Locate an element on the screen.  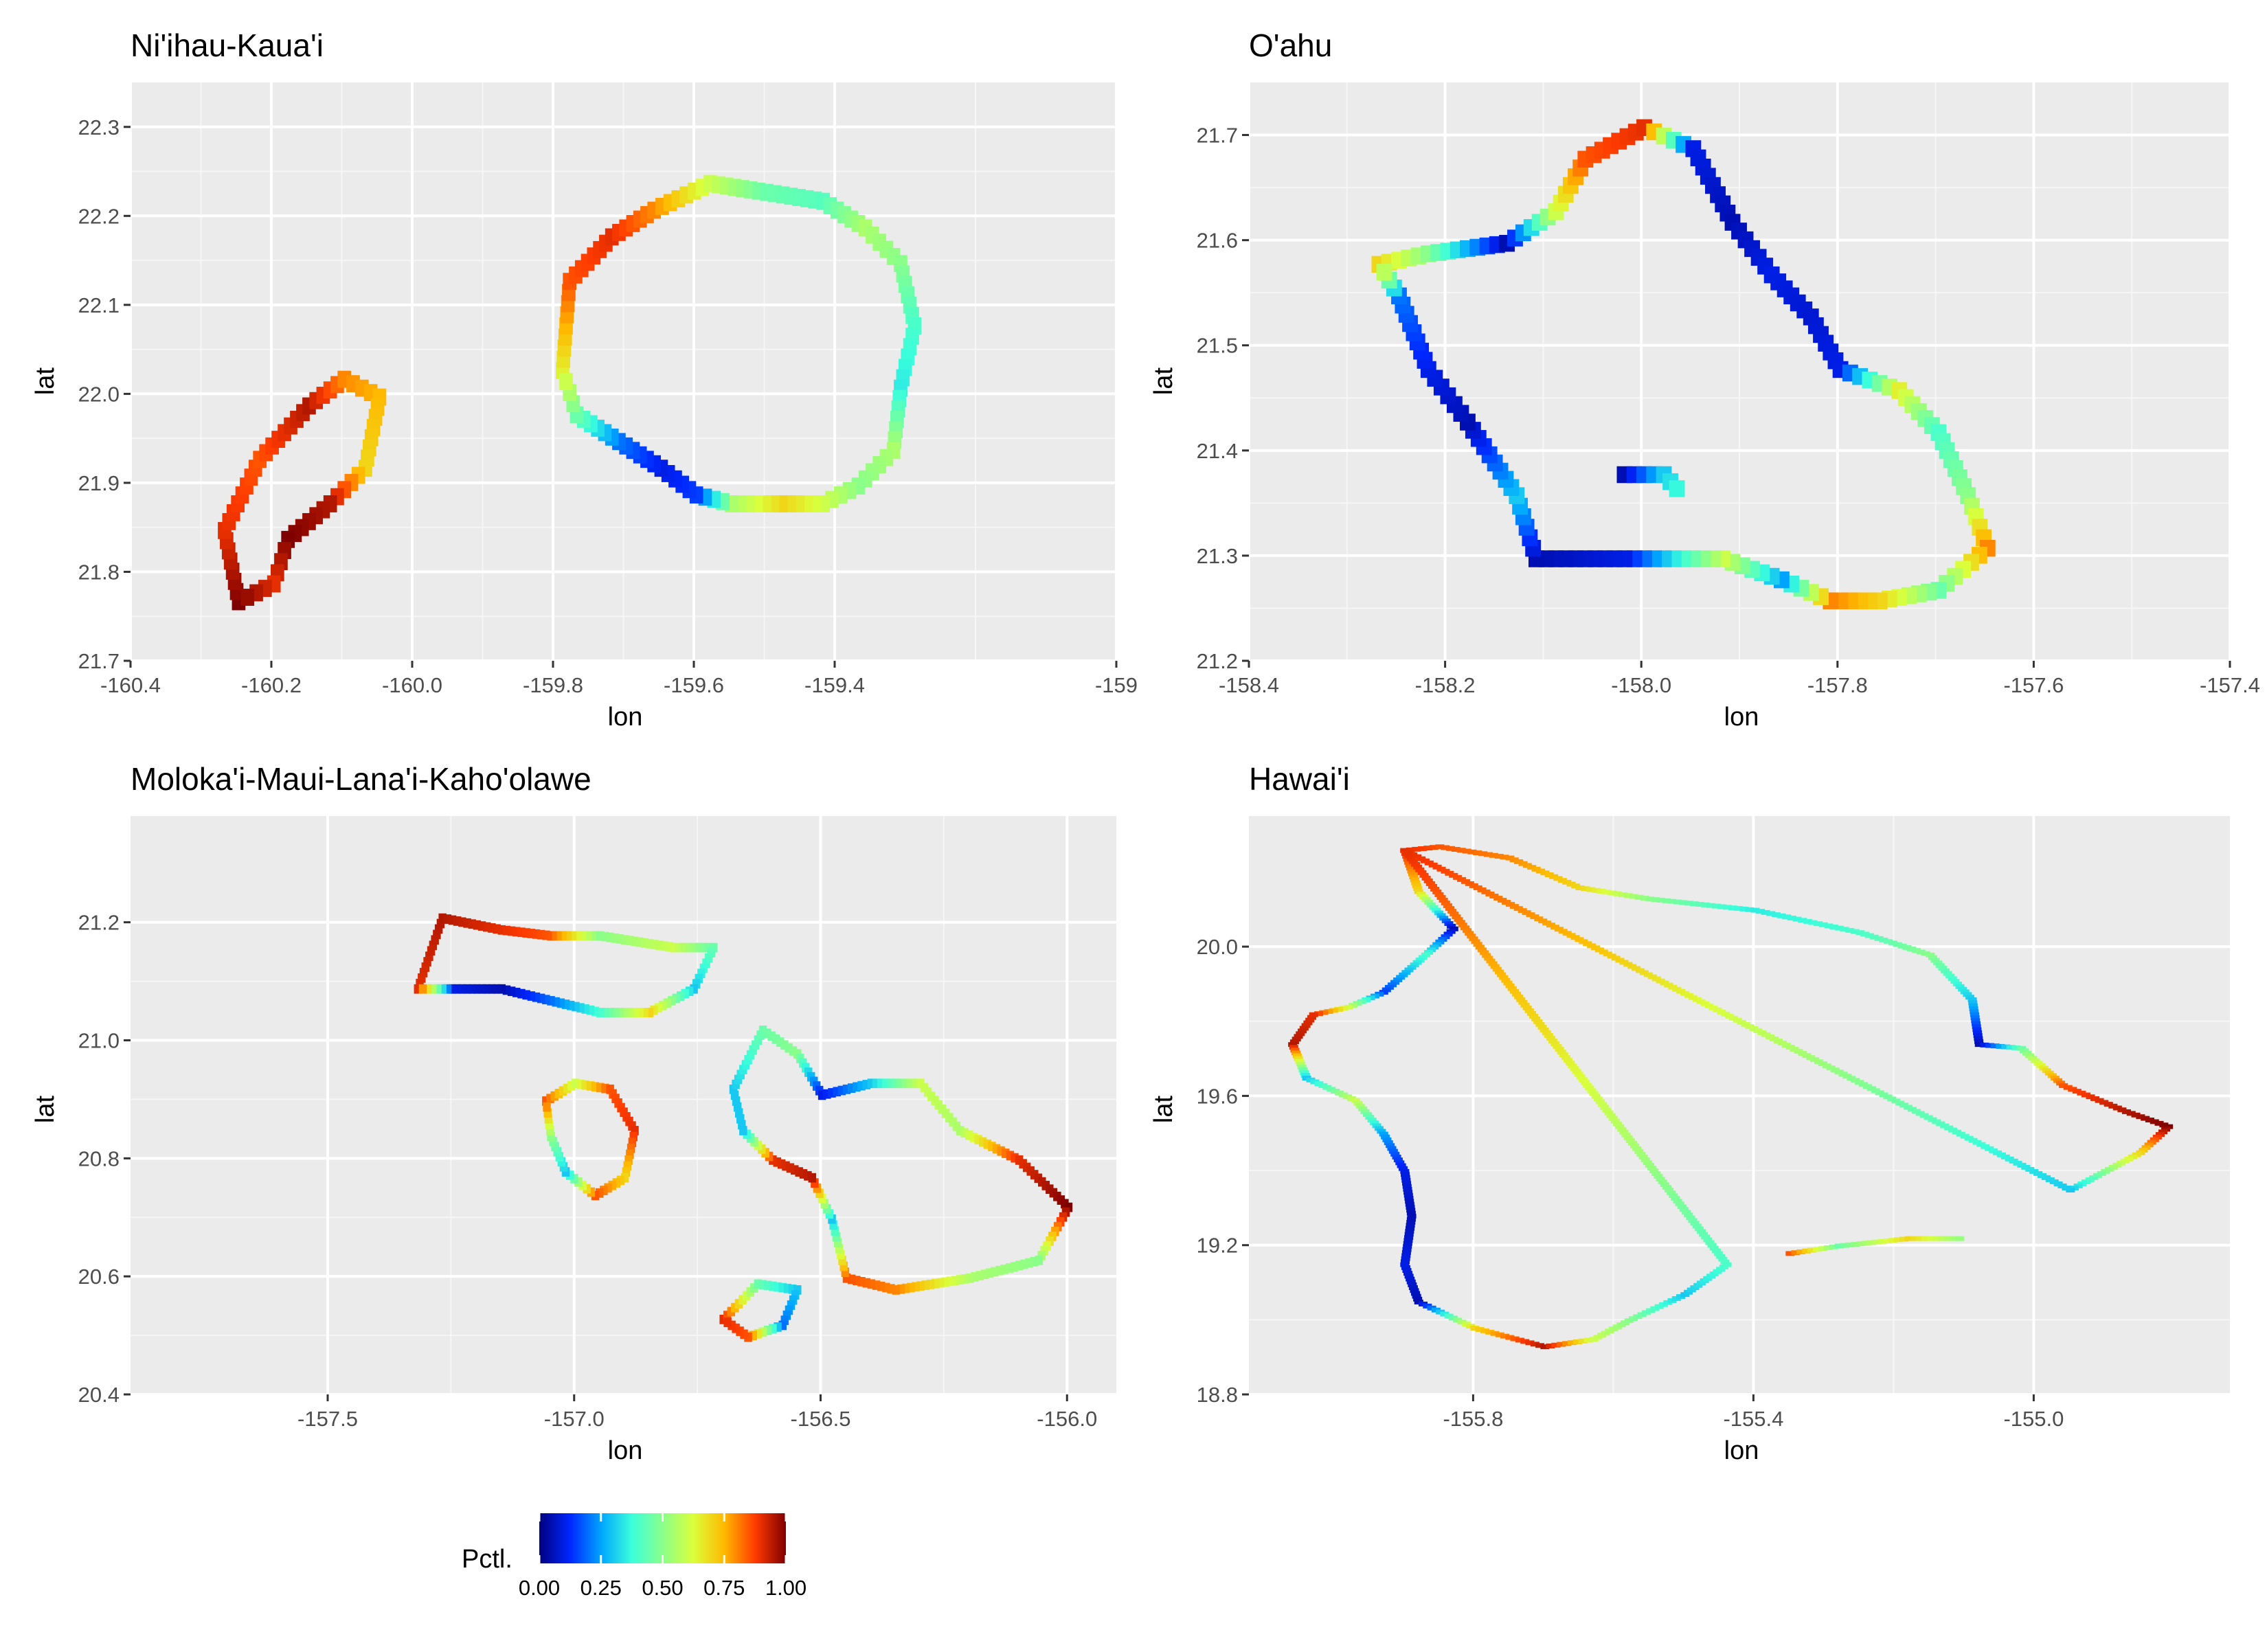
x-tick-label: -157.0 is located at coordinates (574, 1419).